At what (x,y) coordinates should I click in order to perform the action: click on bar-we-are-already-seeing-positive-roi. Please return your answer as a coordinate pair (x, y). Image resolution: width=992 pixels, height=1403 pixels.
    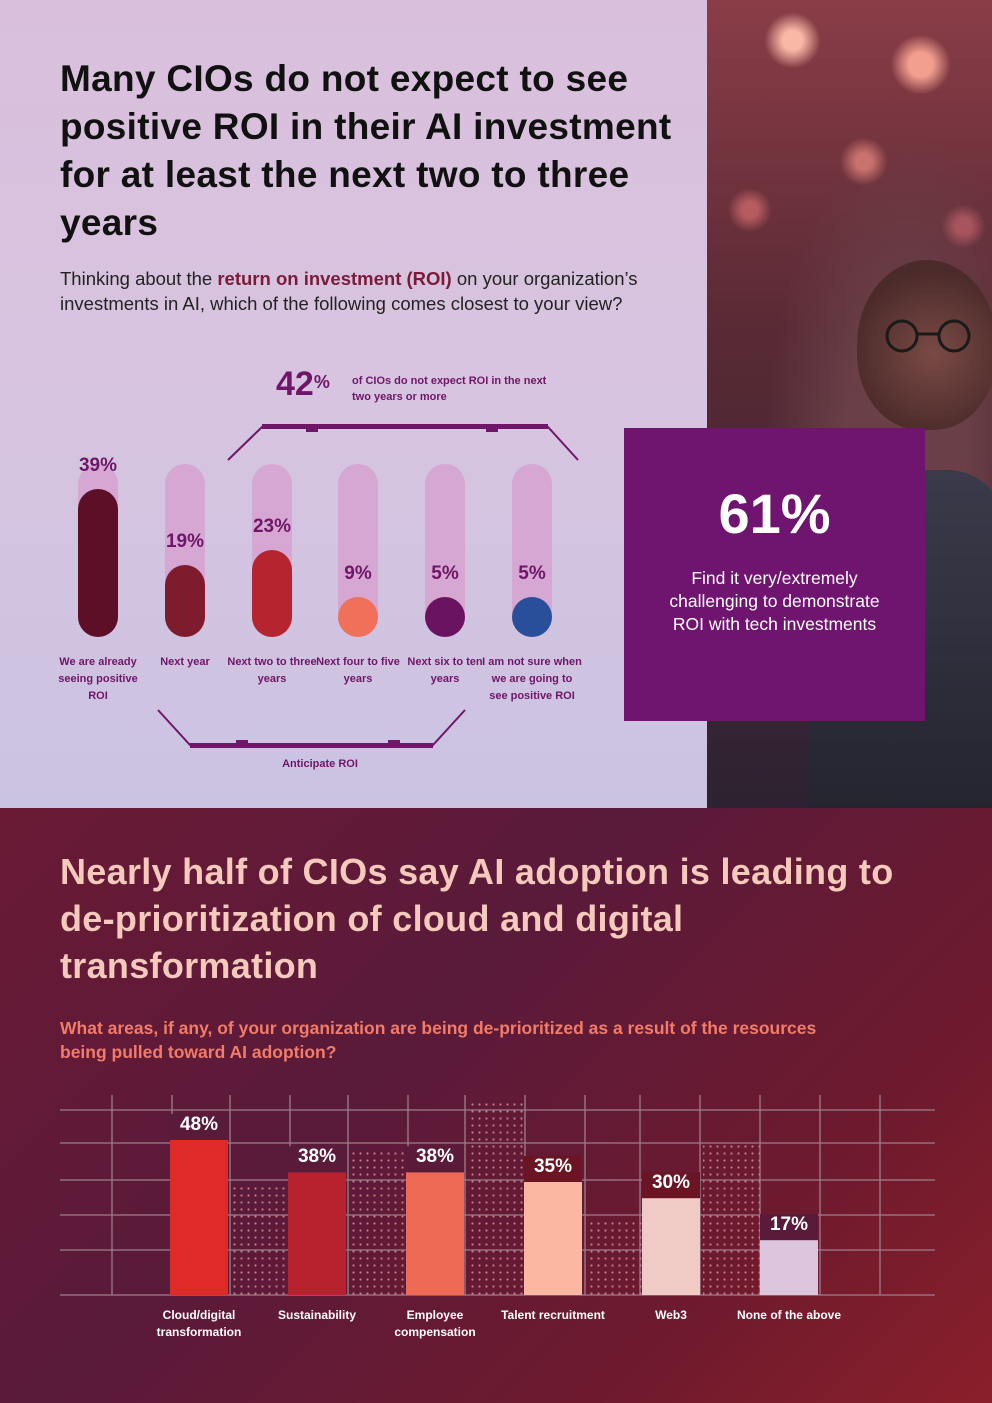
    Looking at the image, I should click on (98, 563).